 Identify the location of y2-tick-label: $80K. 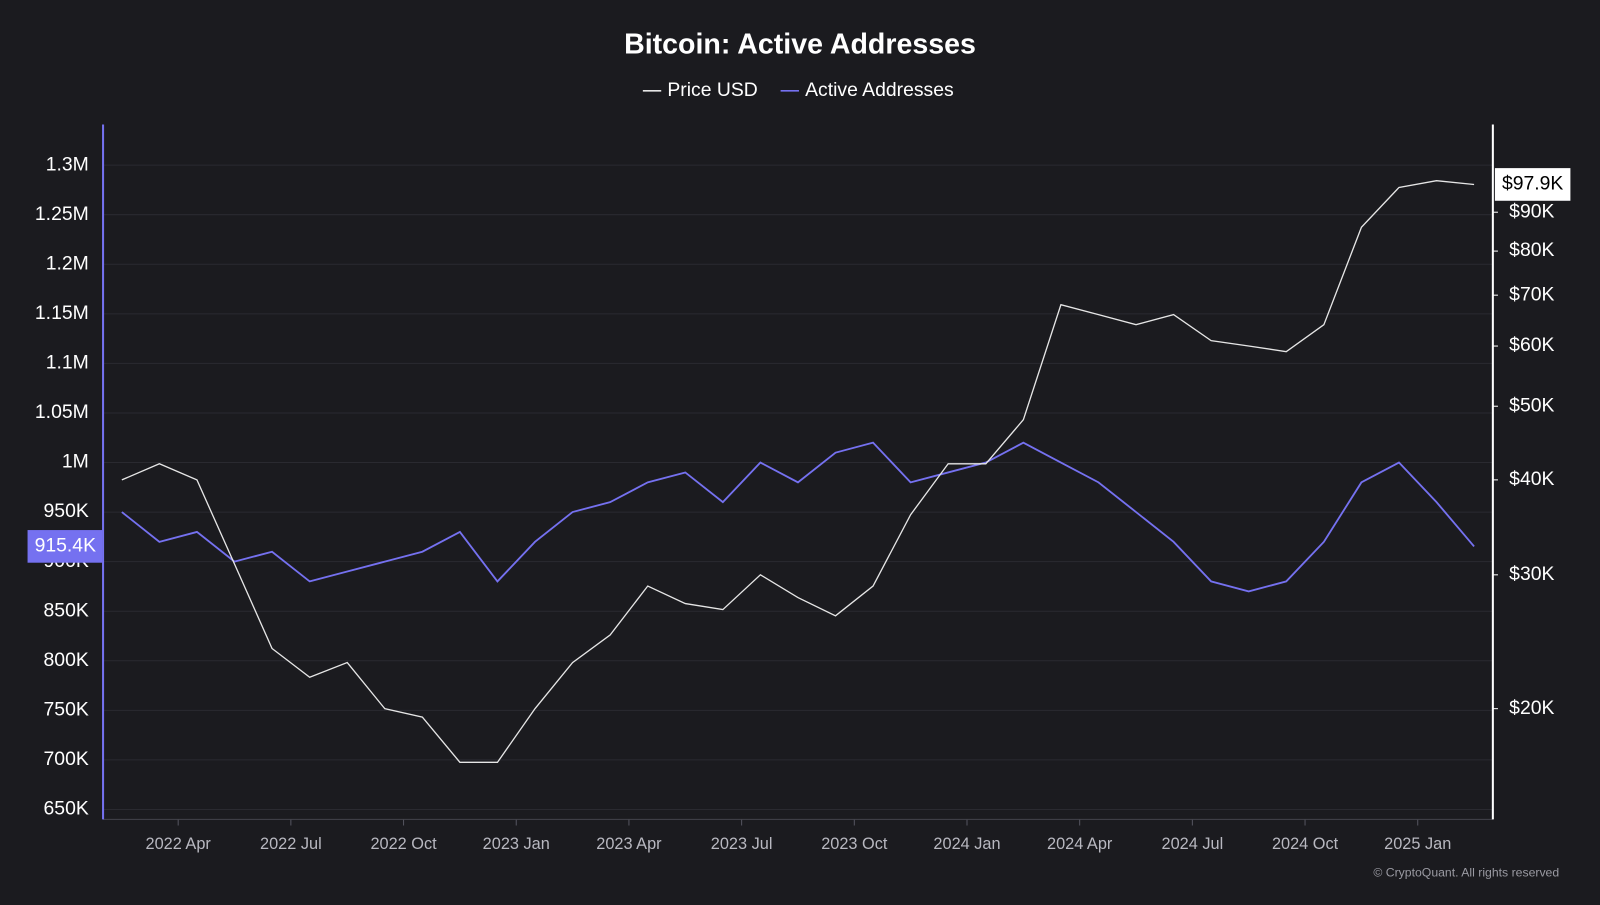
(1531, 250).